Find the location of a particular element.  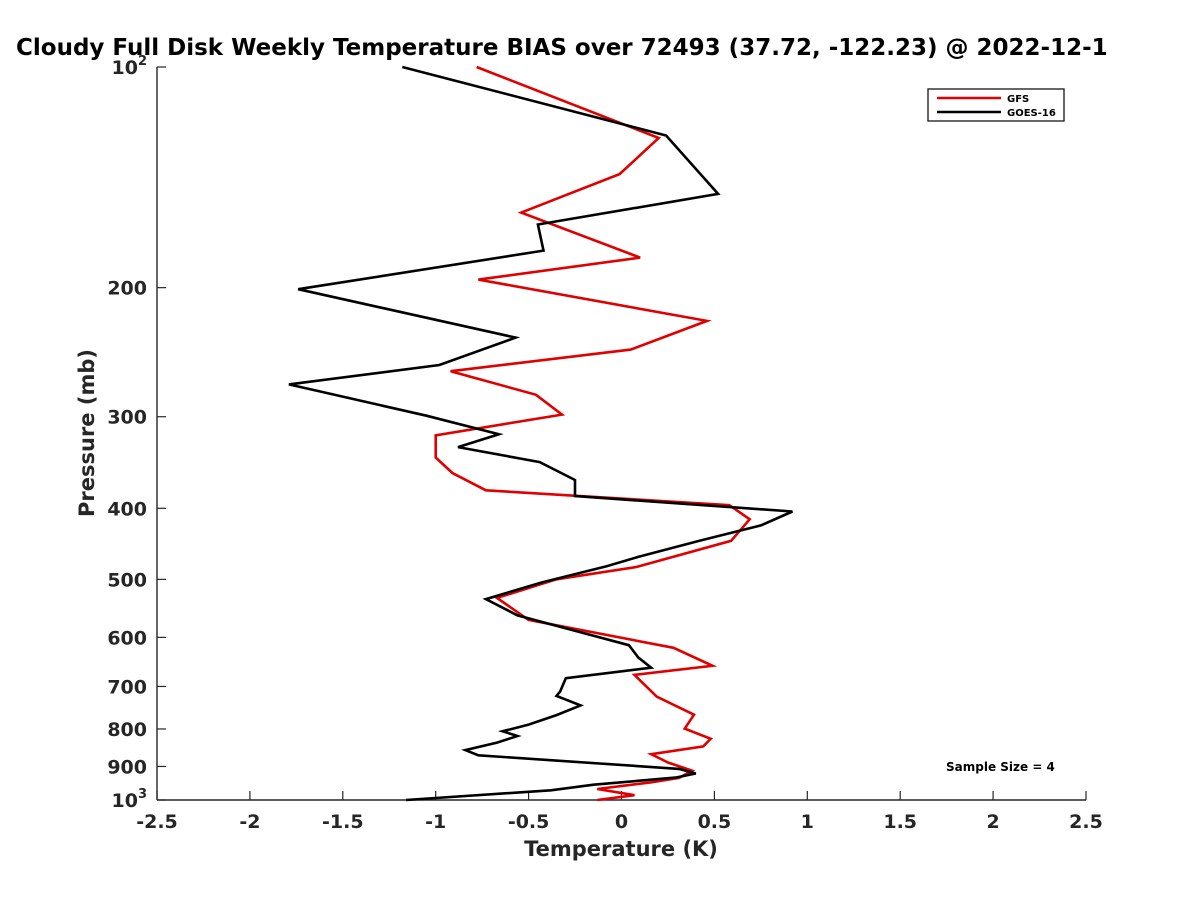

y-tick-label: 700 is located at coordinates (127, 687).